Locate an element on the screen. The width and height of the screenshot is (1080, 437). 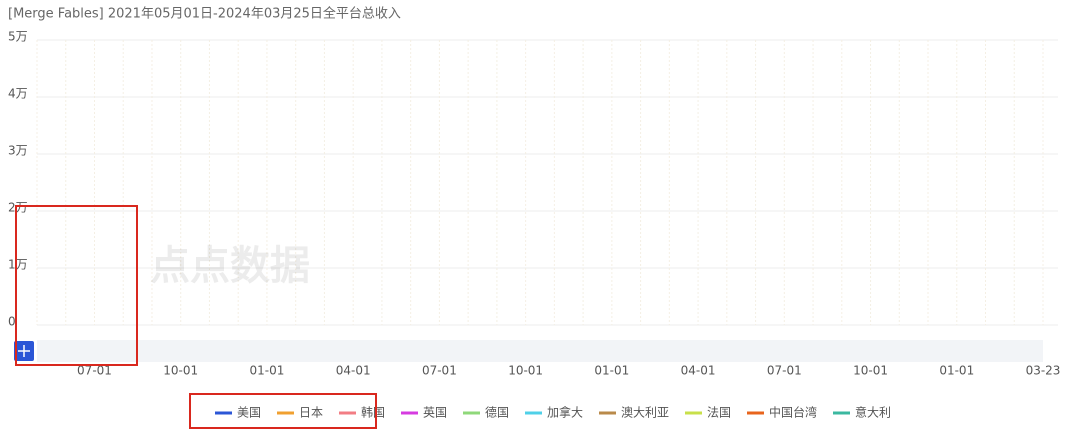
y-tick-label: 3万 is located at coordinates (18, 151).